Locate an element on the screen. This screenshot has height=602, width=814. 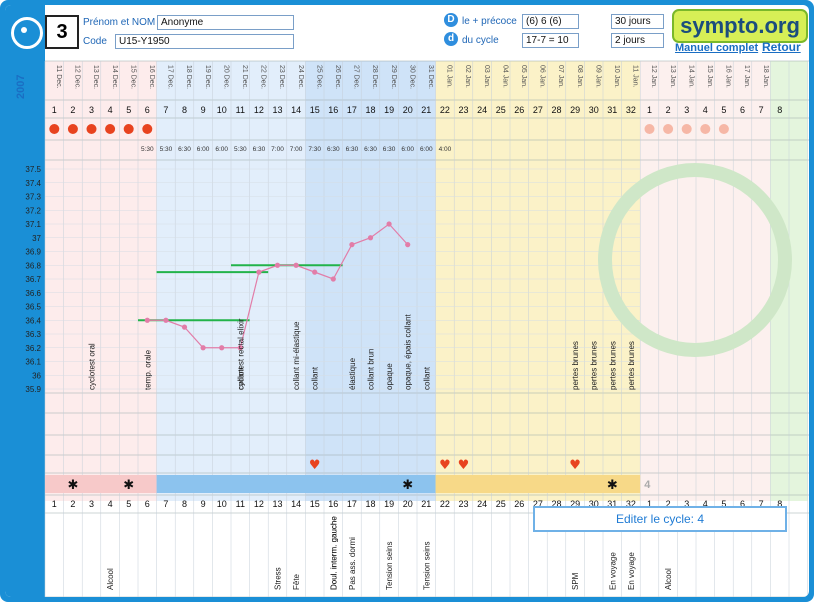
bottom-day: 4 is located at coordinates (110, 504).